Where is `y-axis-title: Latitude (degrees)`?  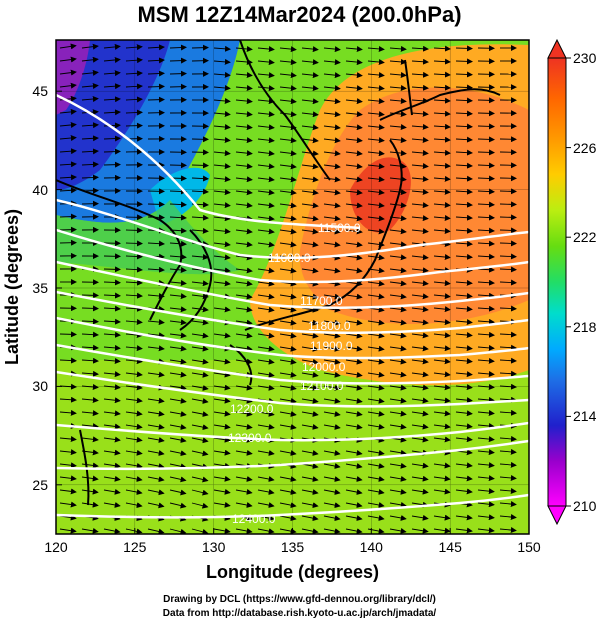
y-axis-title: Latitude (degrees) is located at coordinates (12, 287).